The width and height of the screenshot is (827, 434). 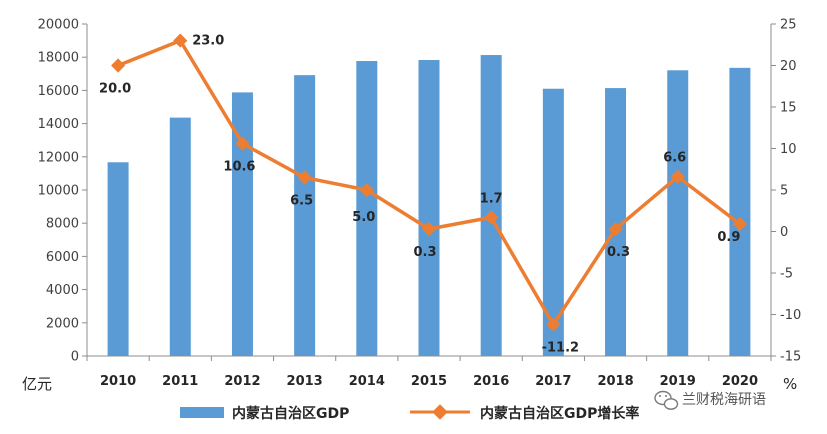 I want to click on left-tick-label: 16000, so click(x=58, y=91).